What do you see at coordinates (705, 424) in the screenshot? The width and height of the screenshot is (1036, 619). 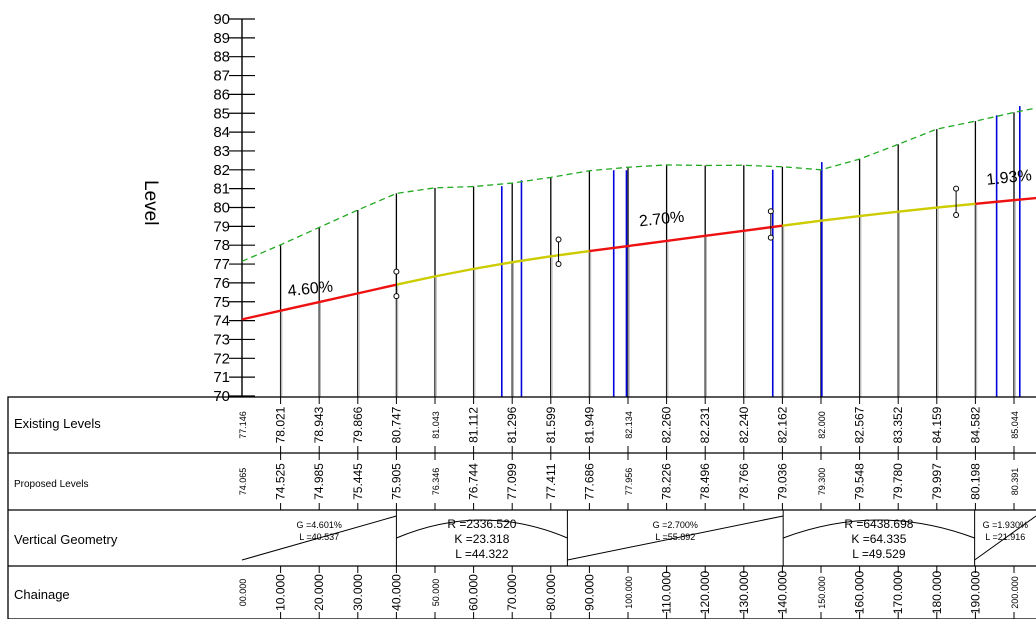 I see `existing-level-value: 82.231` at bounding box center [705, 424].